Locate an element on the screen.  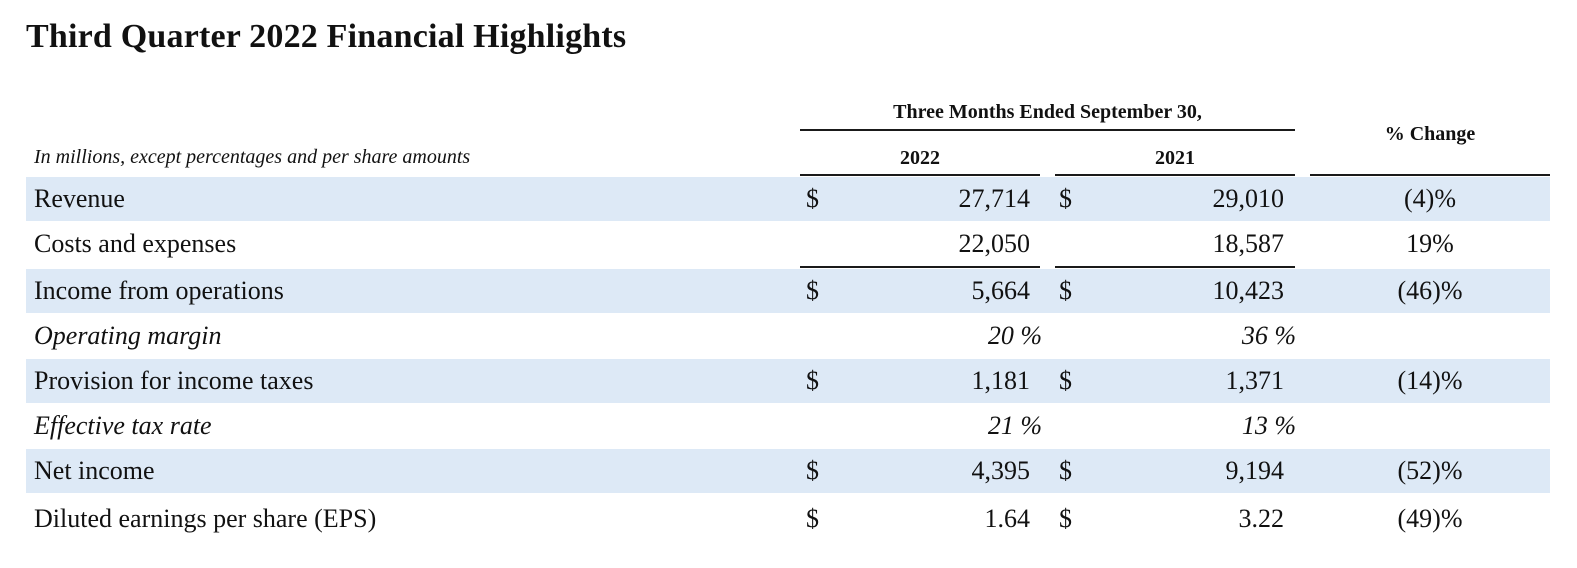
value-2021: 36 % is located at coordinates (1268, 335).